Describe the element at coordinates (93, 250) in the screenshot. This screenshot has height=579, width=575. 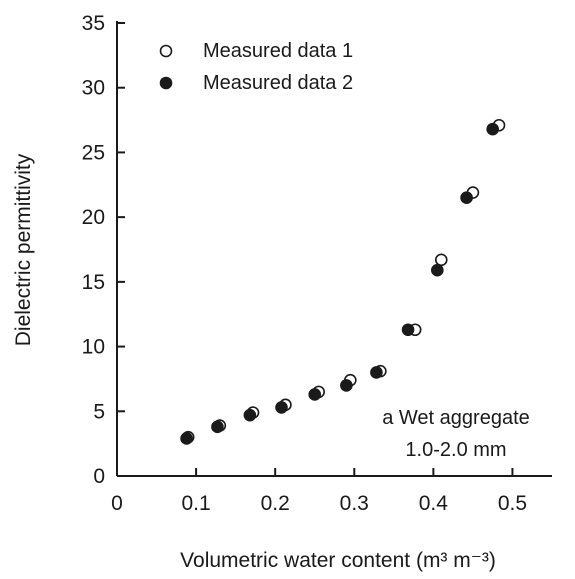
I see `y-tick-labels: 0 5 10 15 20 25 30 35` at that location.